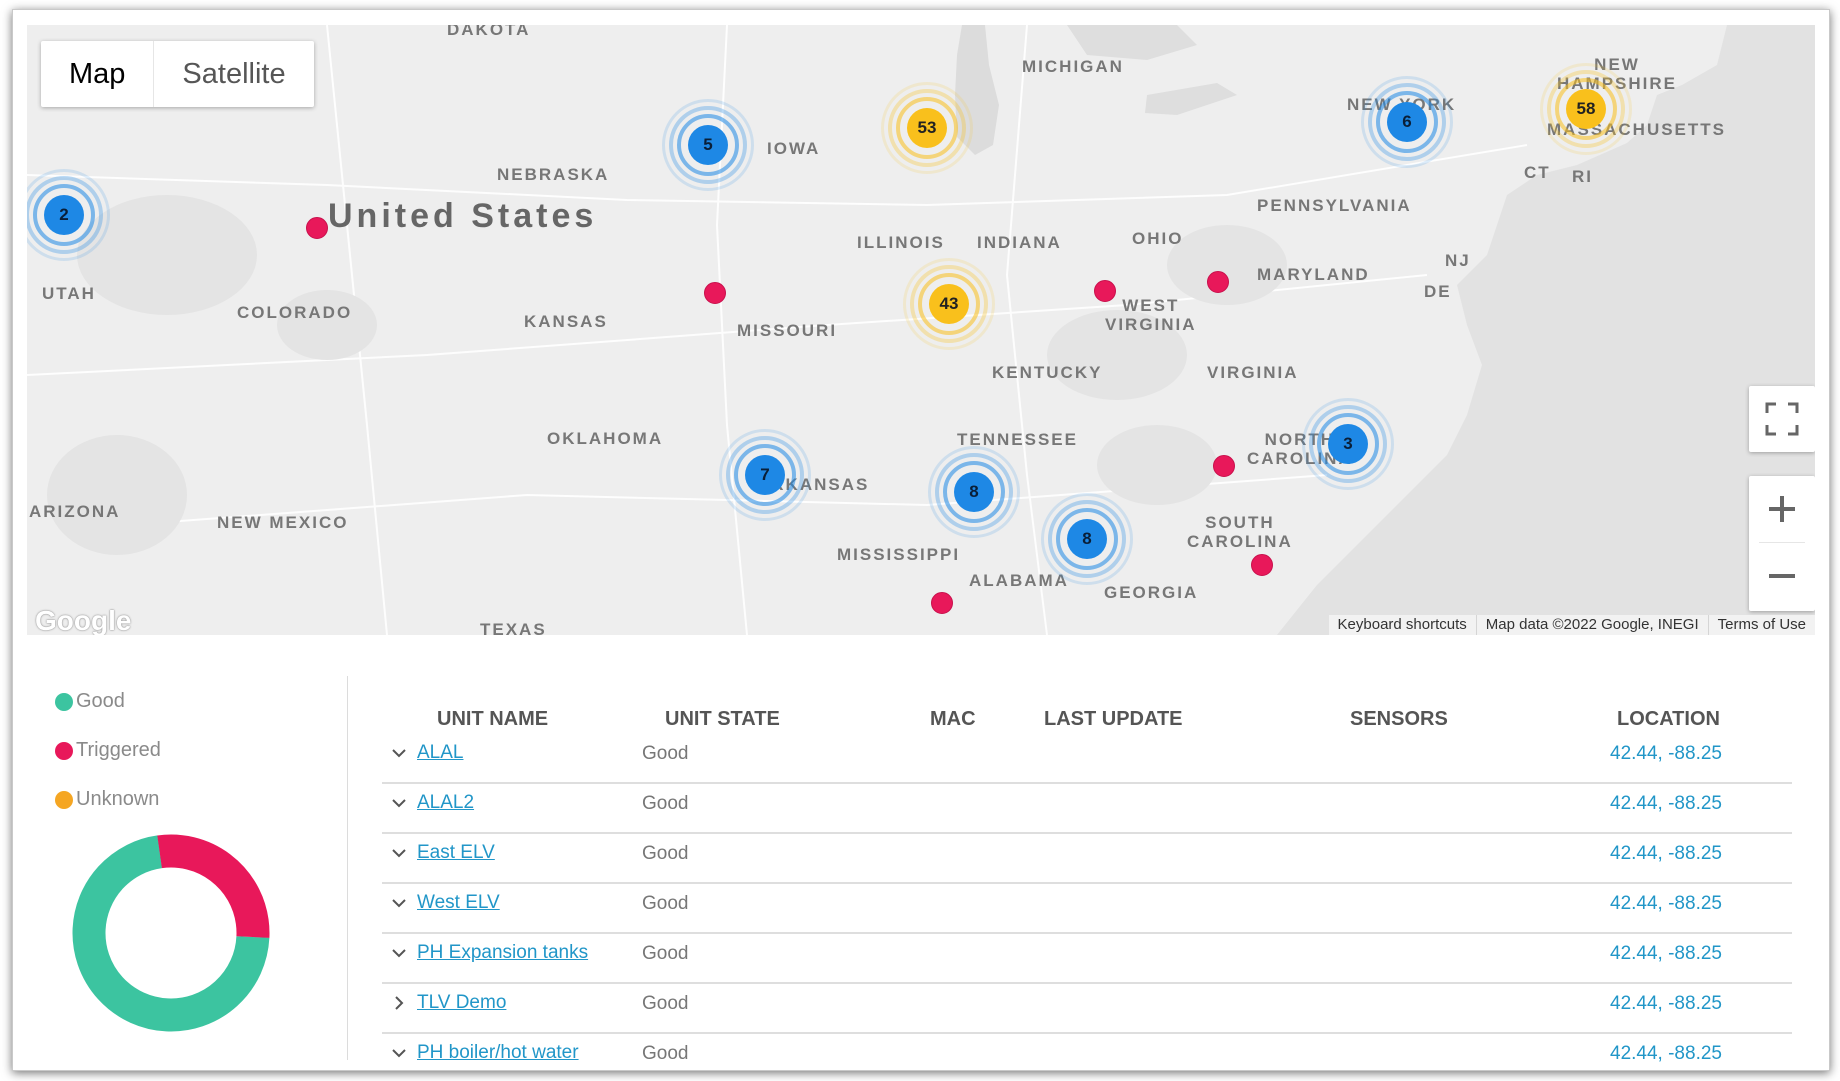 This screenshot has height=1081, width=1840. Describe the element at coordinates (462, 1002) in the screenshot. I see `unit-name-link: TLV Demo` at that location.